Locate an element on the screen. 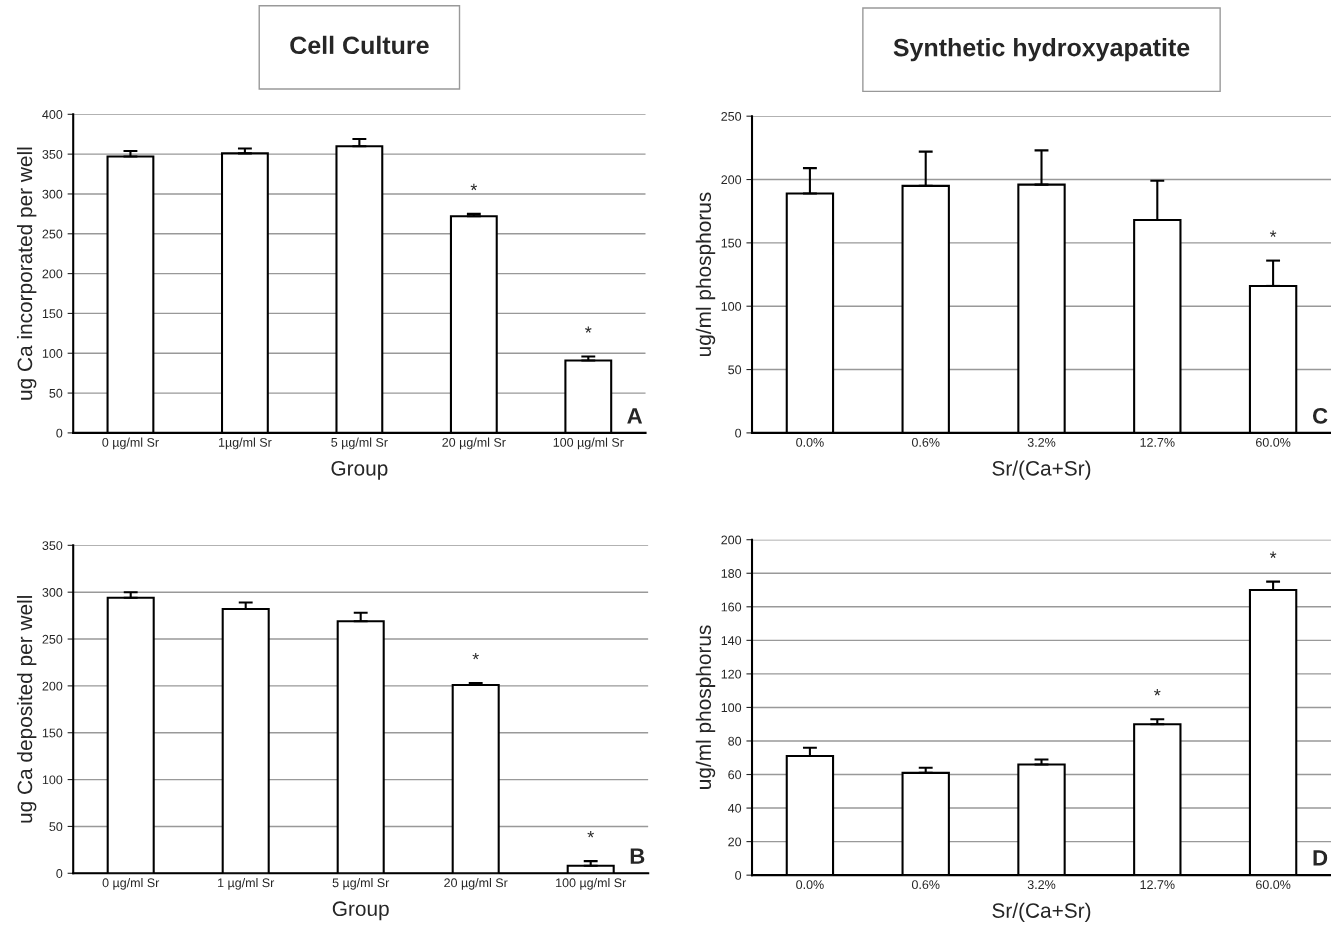  annotation: C is located at coordinates (1320, 416).